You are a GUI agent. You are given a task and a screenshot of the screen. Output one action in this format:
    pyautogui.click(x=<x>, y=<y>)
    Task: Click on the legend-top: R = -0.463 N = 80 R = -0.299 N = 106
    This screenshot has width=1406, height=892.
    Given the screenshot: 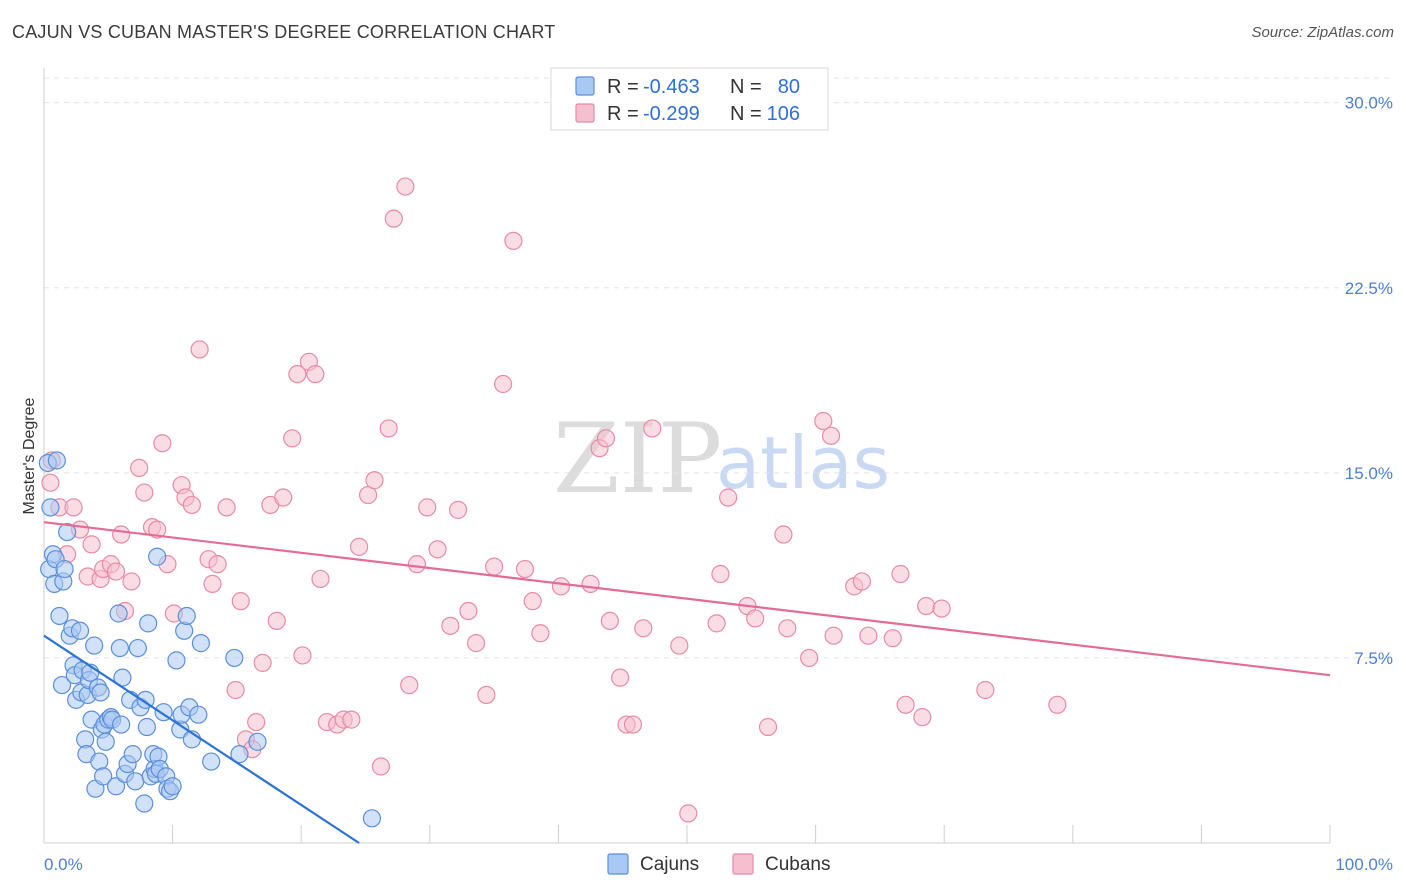 What is the action you would take?
    pyautogui.click(x=689, y=99)
    